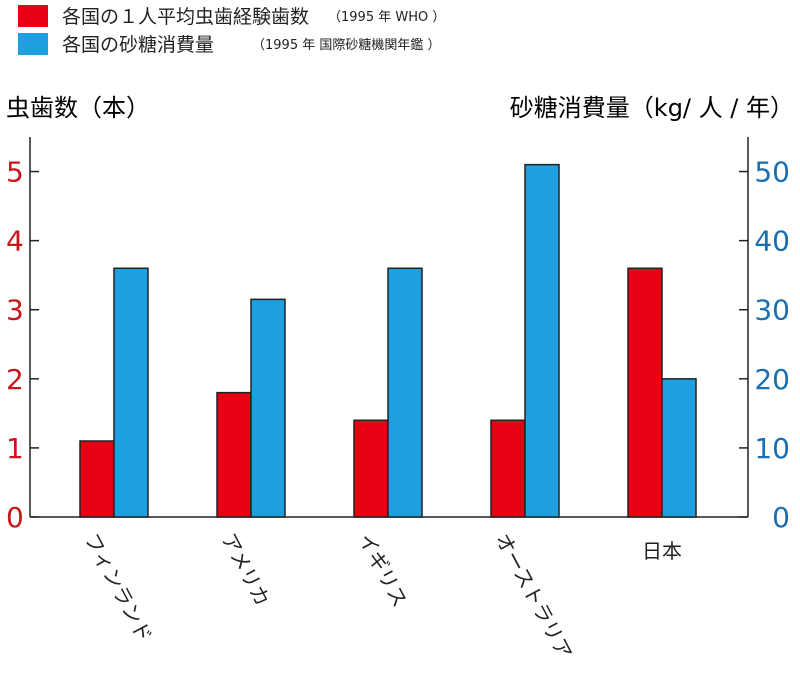  What do you see at coordinates (33, 16) in the screenshot?
I see `legend-swatch-caries` at bounding box center [33, 16].